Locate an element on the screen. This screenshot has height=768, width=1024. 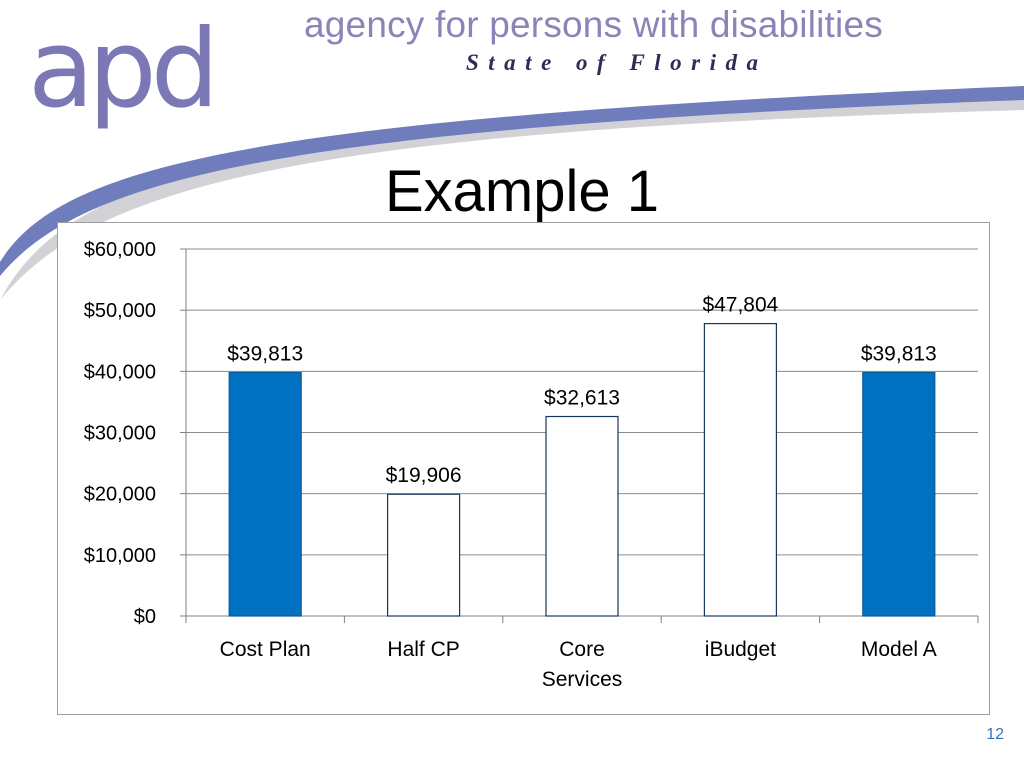
x-tick-label: Cost Plan is located at coordinates (265, 649).